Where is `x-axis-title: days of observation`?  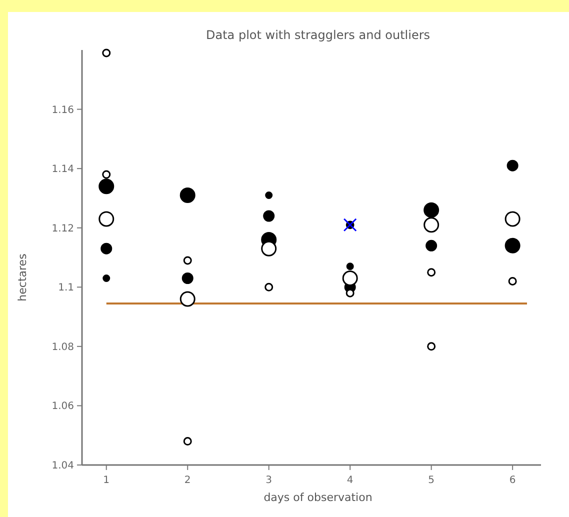 x-axis-title: days of observation is located at coordinates (318, 497).